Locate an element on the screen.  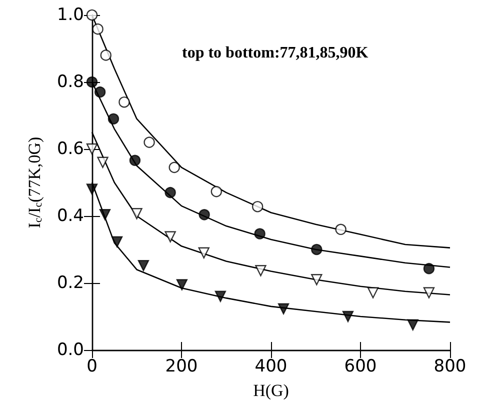
y-tick-label: 1.0 is located at coordinates (70, 15).